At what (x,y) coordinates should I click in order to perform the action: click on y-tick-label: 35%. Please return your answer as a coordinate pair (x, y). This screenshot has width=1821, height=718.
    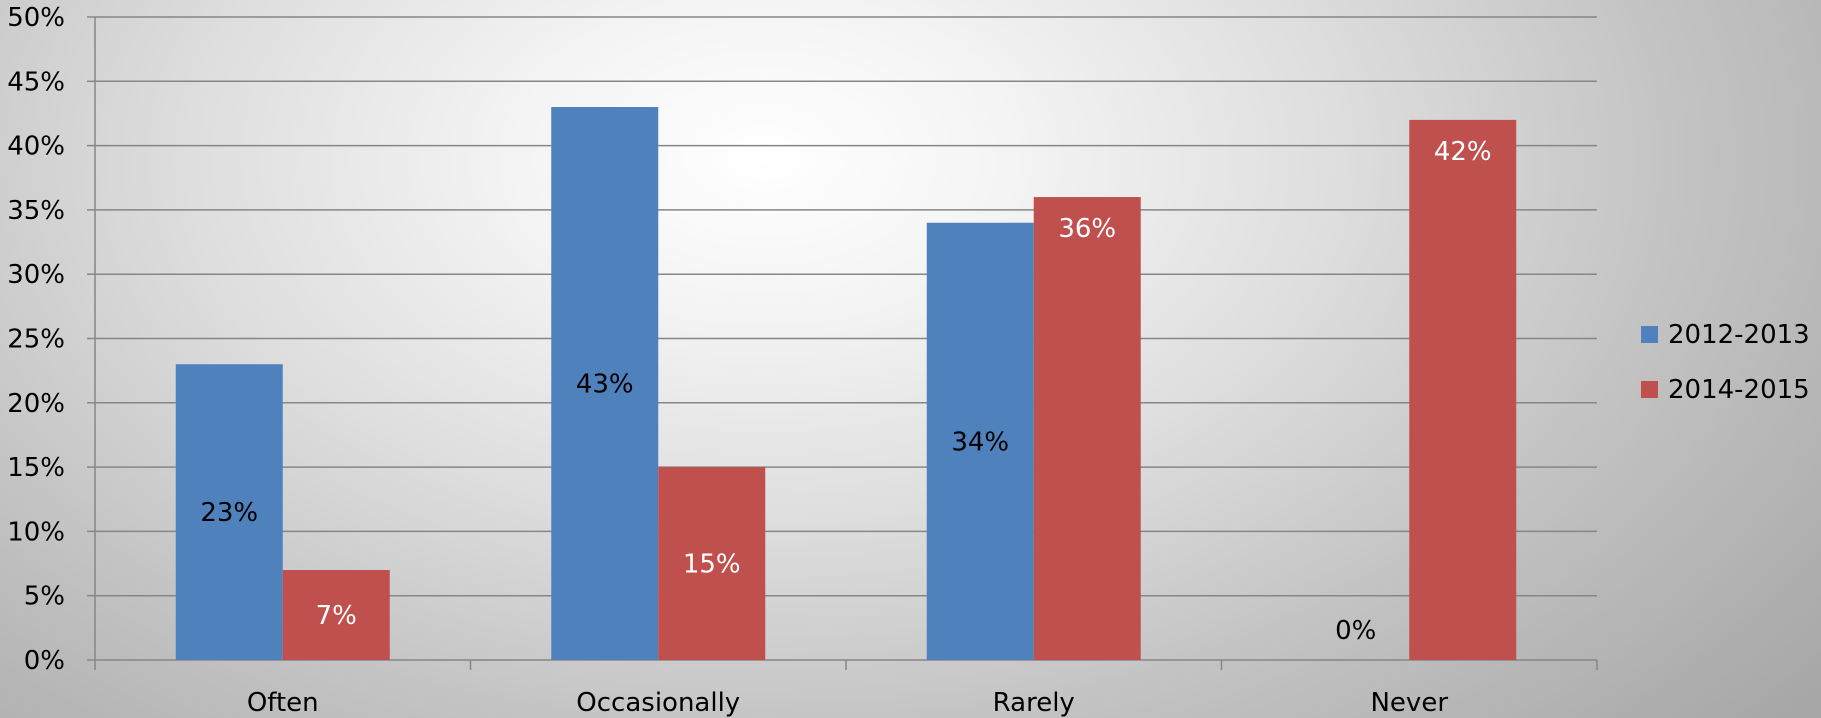
    Looking at the image, I should click on (36, 211).